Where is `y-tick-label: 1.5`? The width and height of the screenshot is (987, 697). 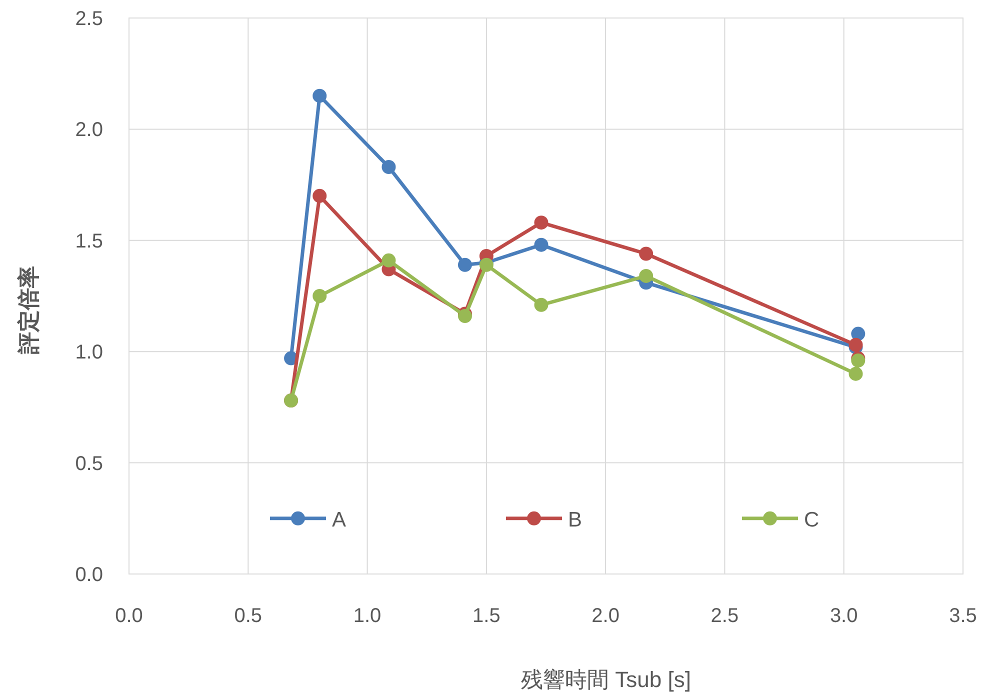 y-tick-label: 1.5 is located at coordinates (89, 241).